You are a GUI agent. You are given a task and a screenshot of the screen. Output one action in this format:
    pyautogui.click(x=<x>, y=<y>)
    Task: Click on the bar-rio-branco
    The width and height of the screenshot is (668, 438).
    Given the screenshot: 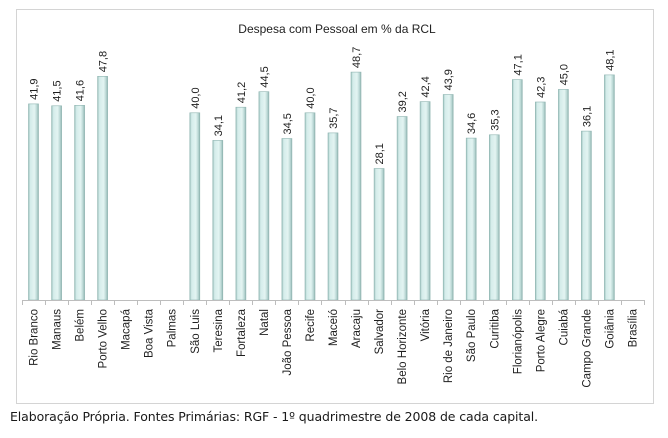 What is the action you would take?
    pyautogui.click(x=33, y=202)
    